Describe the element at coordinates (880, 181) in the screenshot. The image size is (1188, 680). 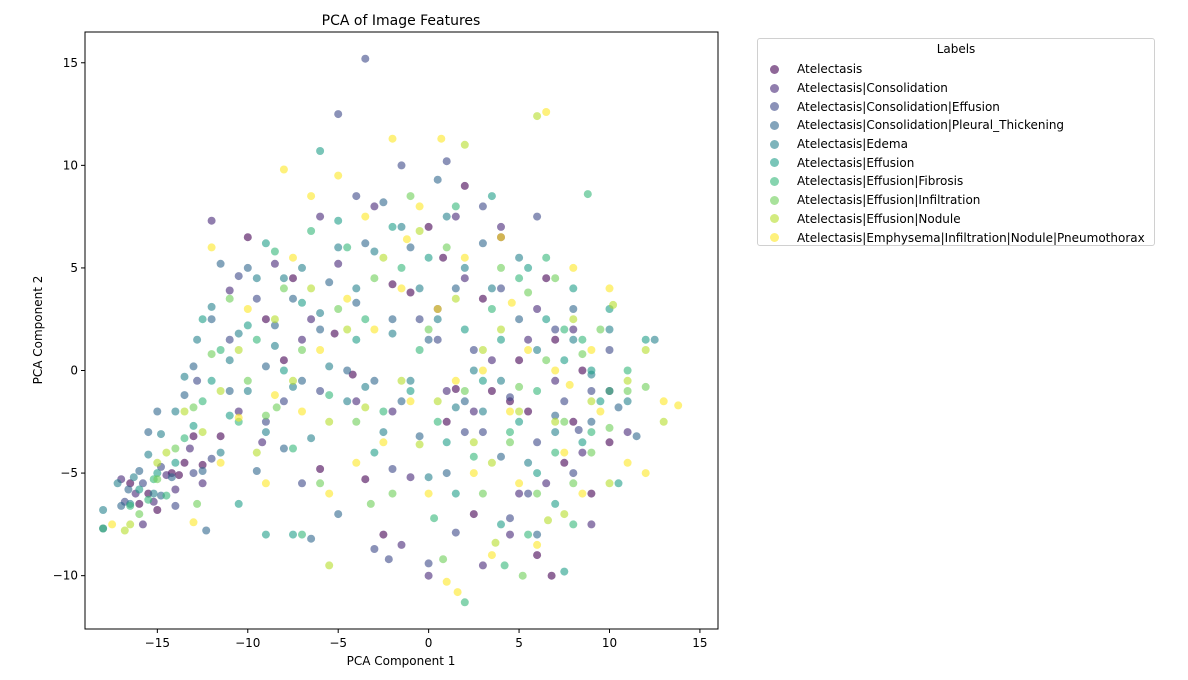
I see `legend-label: Atelectasis|Effusion|Fibrosis` at that location.